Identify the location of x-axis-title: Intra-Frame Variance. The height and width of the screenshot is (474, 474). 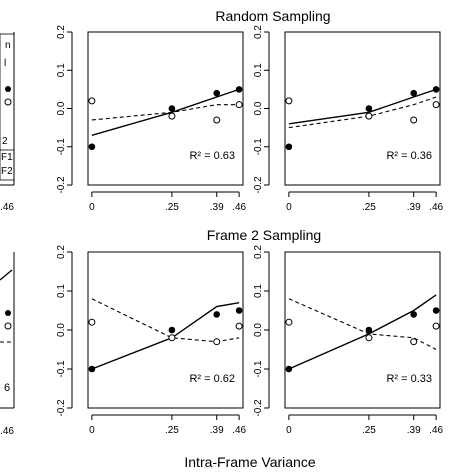
(249, 462).